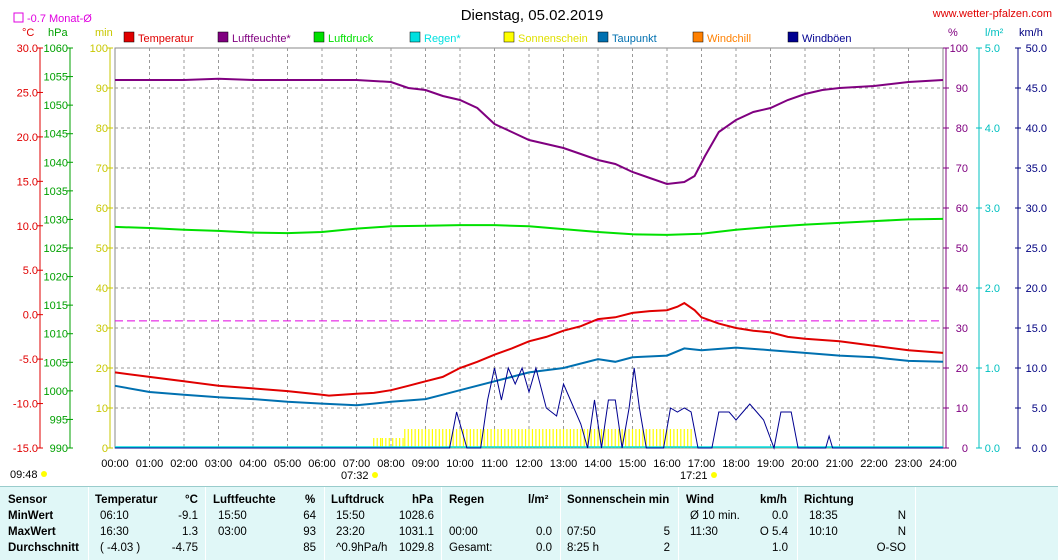 Image resolution: width=1058 pixels, height=560 pixels. What do you see at coordinates (104, 33) in the screenshot?
I see `axis-unit: min` at bounding box center [104, 33].